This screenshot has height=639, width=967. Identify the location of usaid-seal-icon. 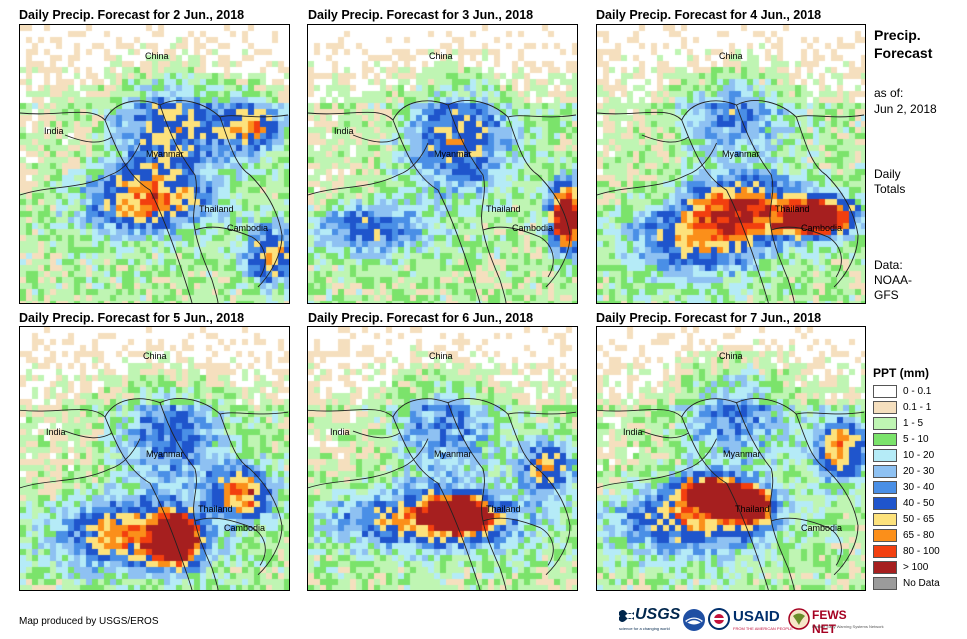
(719, 619).